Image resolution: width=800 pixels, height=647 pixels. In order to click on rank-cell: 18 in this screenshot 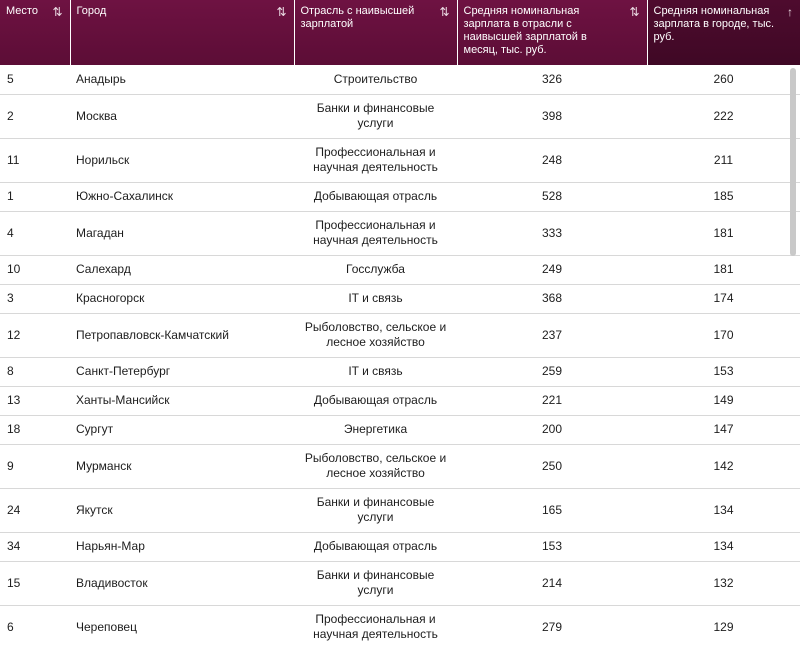, I will do `click(35, 430)`.